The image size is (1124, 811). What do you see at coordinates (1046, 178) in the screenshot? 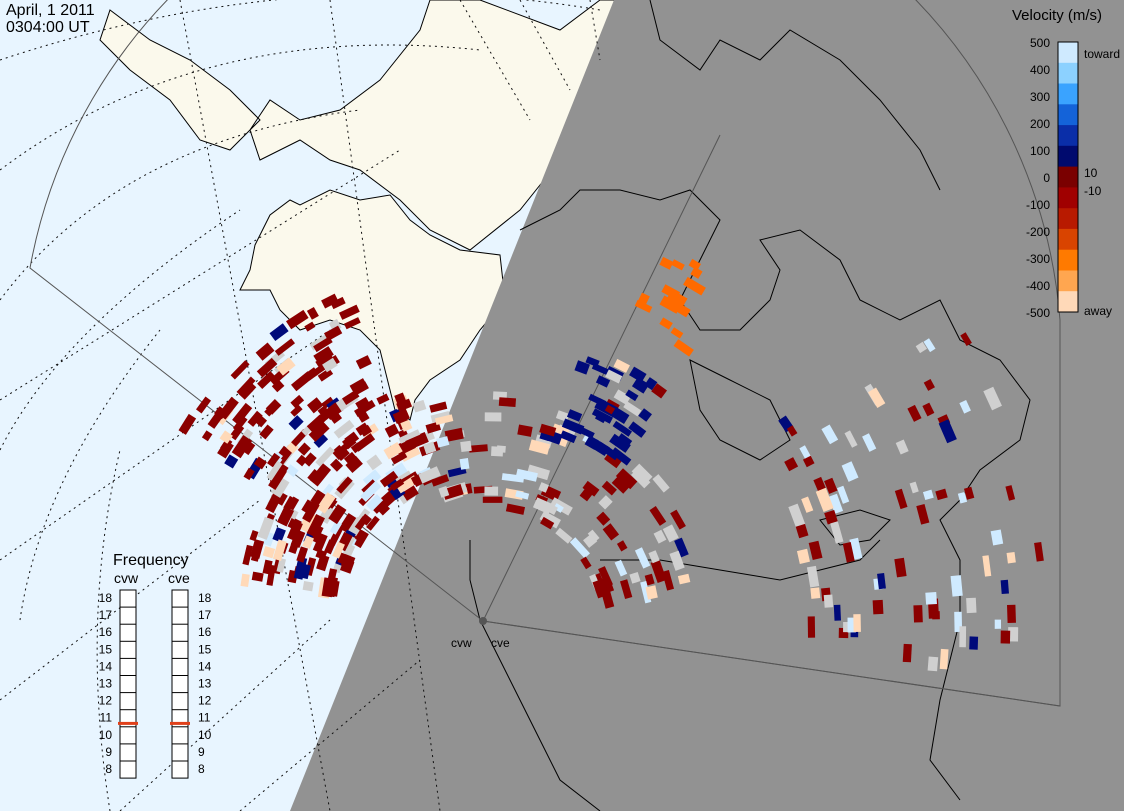
I see `colorbar-tick-label: 0` at bounding box center [1046, 178].